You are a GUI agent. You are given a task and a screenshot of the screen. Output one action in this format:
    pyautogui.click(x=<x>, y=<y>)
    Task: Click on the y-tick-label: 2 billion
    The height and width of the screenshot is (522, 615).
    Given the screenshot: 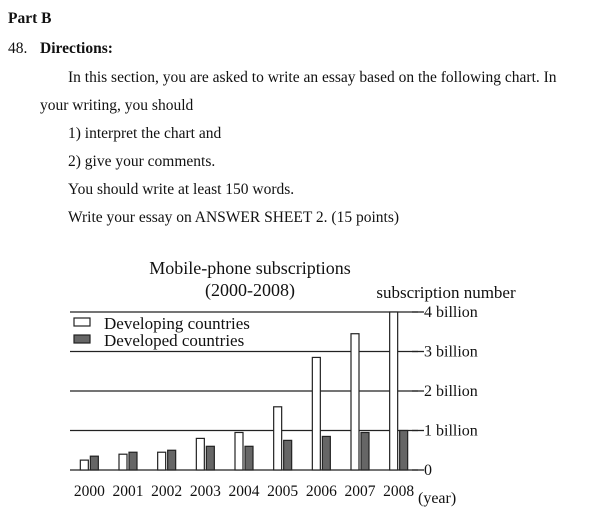 What is the action you would take?
    pyautogui.click(x=451, y=391)
    